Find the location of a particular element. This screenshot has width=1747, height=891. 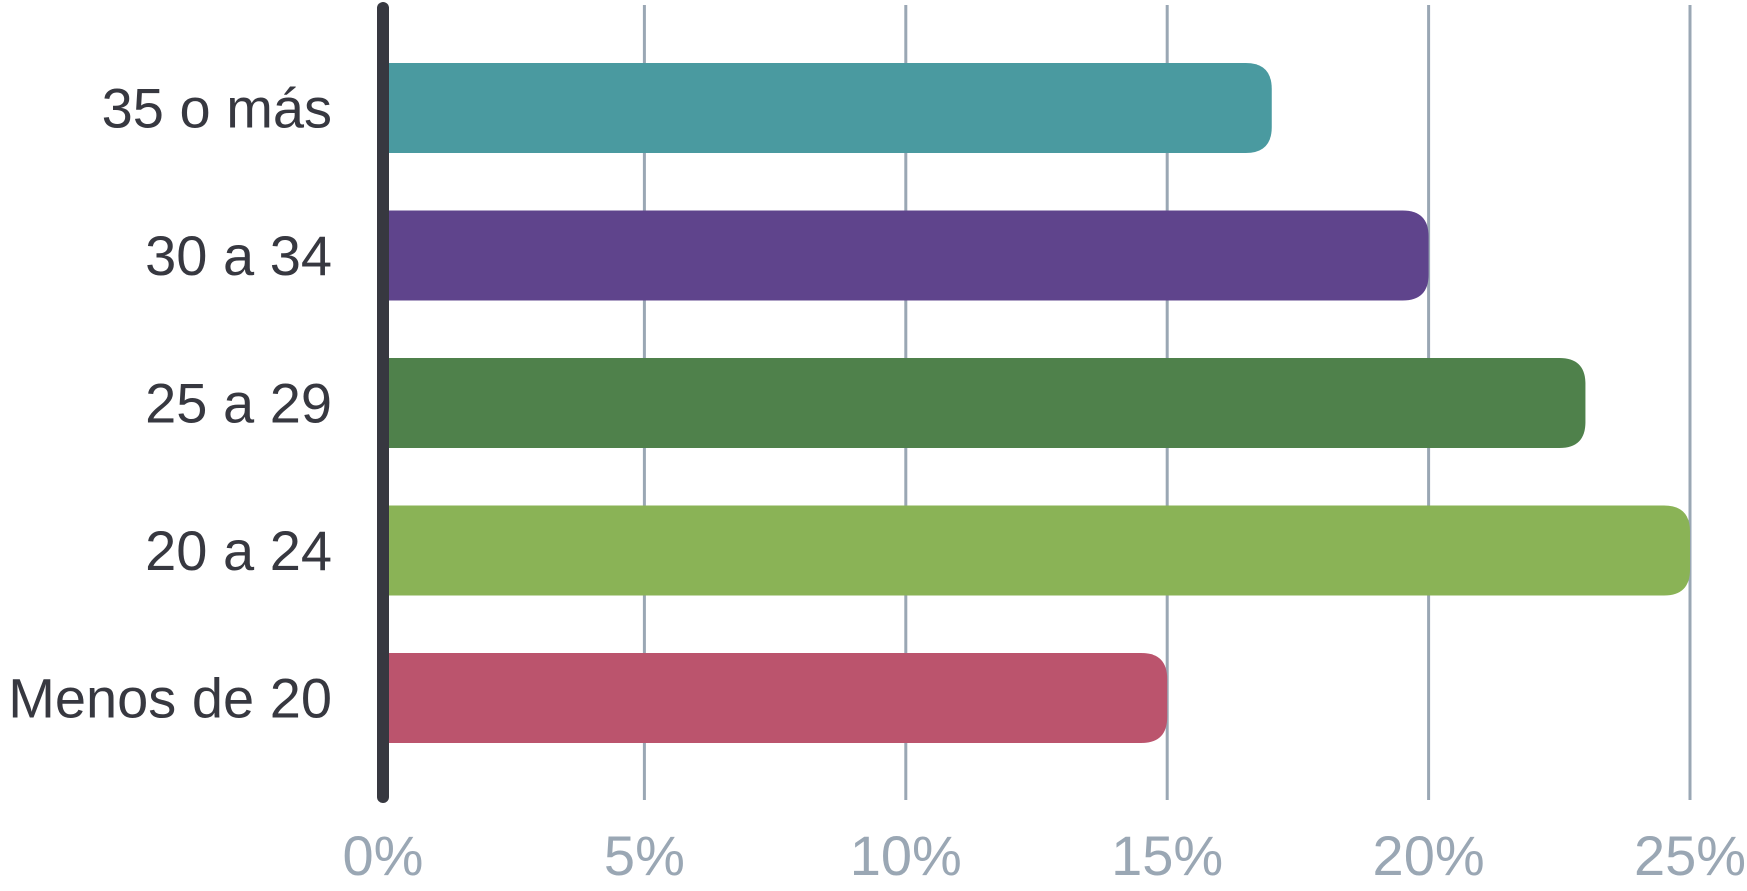

category-label: 20 a 24 is located at coordinates (238, 550).